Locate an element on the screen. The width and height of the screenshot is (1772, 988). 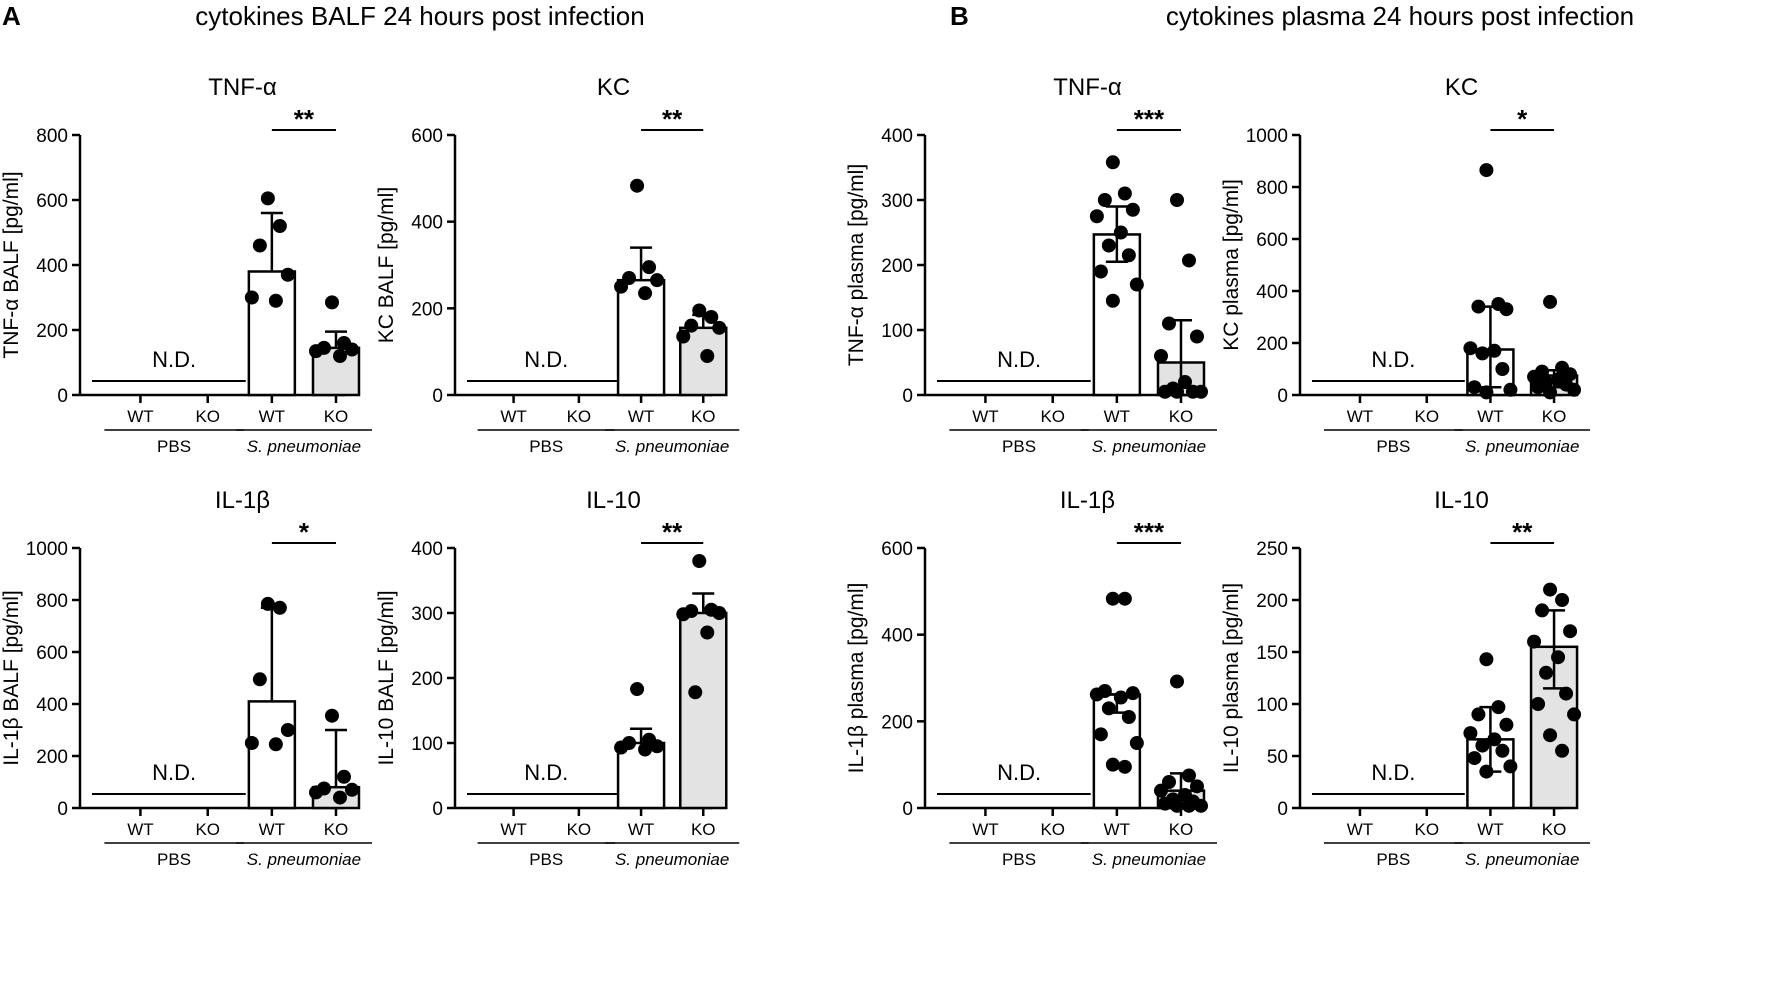
significance-label: * is located at coordinates (304, 532).